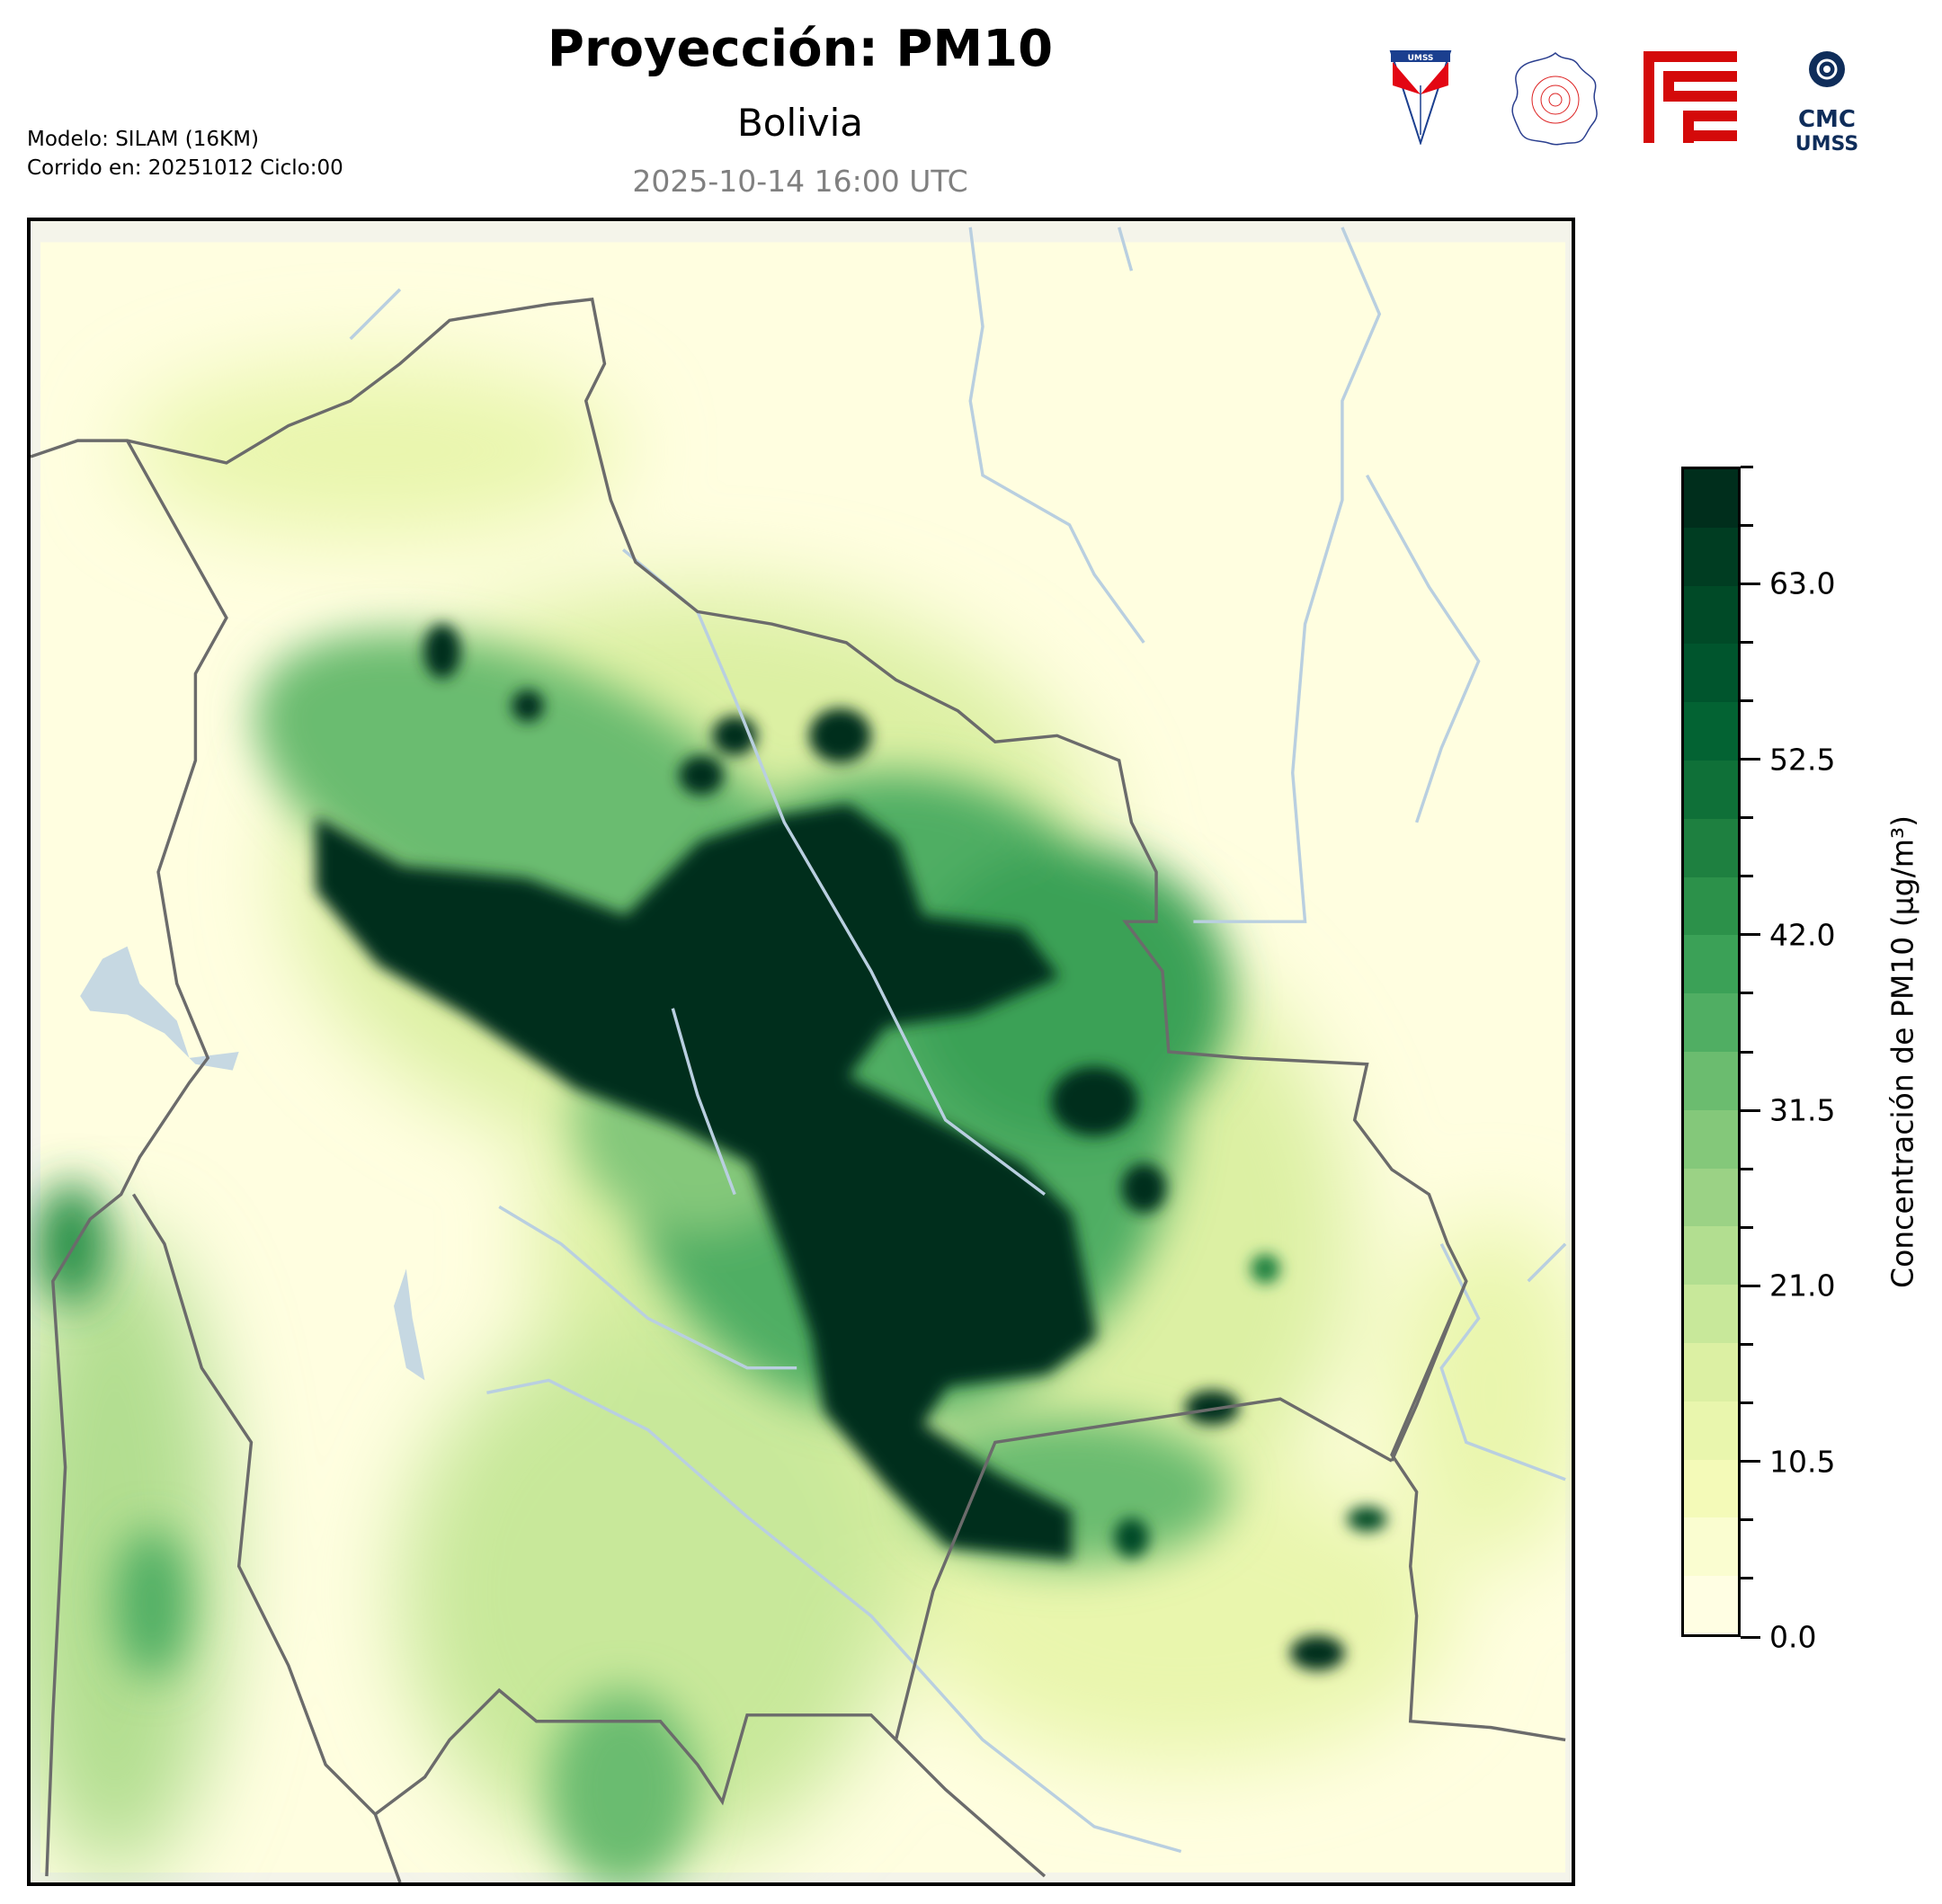 This screenshot has width=1942, height=1904. What do you see at coordinates (800, 49) in the screenshot?
I see `chart-title: Proyección: PM10` at bounding box center [800, 49].